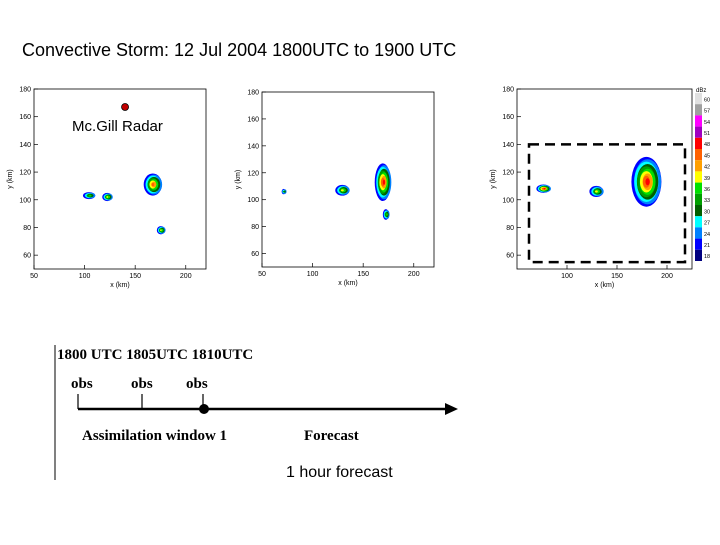 Image resolution: width=720 pixels, height=545 pixels. What do you see at coordinates (707, 179) in the screenshot?
I see `colorbar-label-39: 39` at bounding box center [707, 179].